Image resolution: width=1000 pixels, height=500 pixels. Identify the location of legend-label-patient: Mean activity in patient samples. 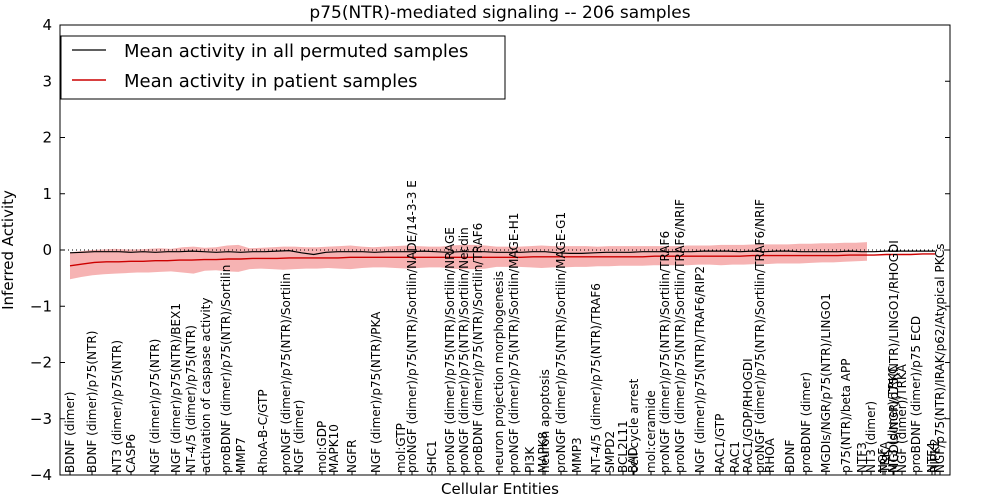
(271, 81).